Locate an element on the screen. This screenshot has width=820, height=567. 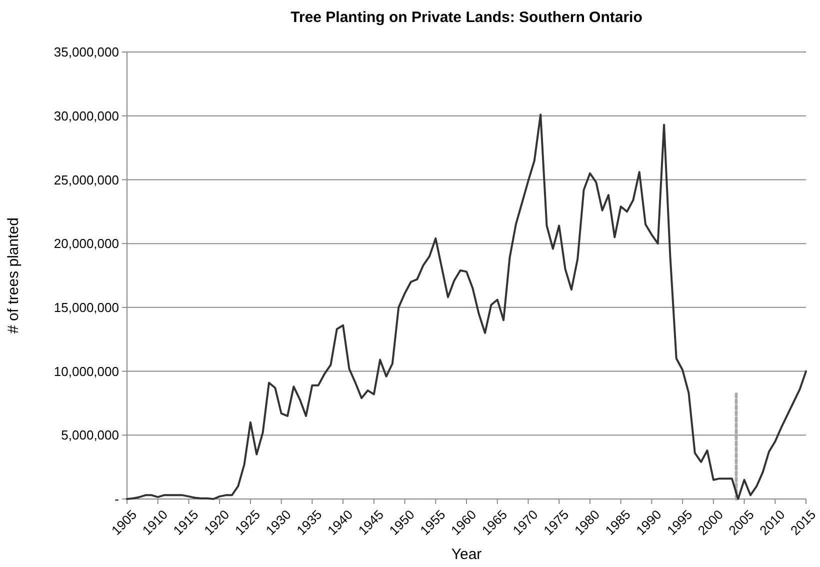
y-tick-label: - is located at coordinates (116, 499).